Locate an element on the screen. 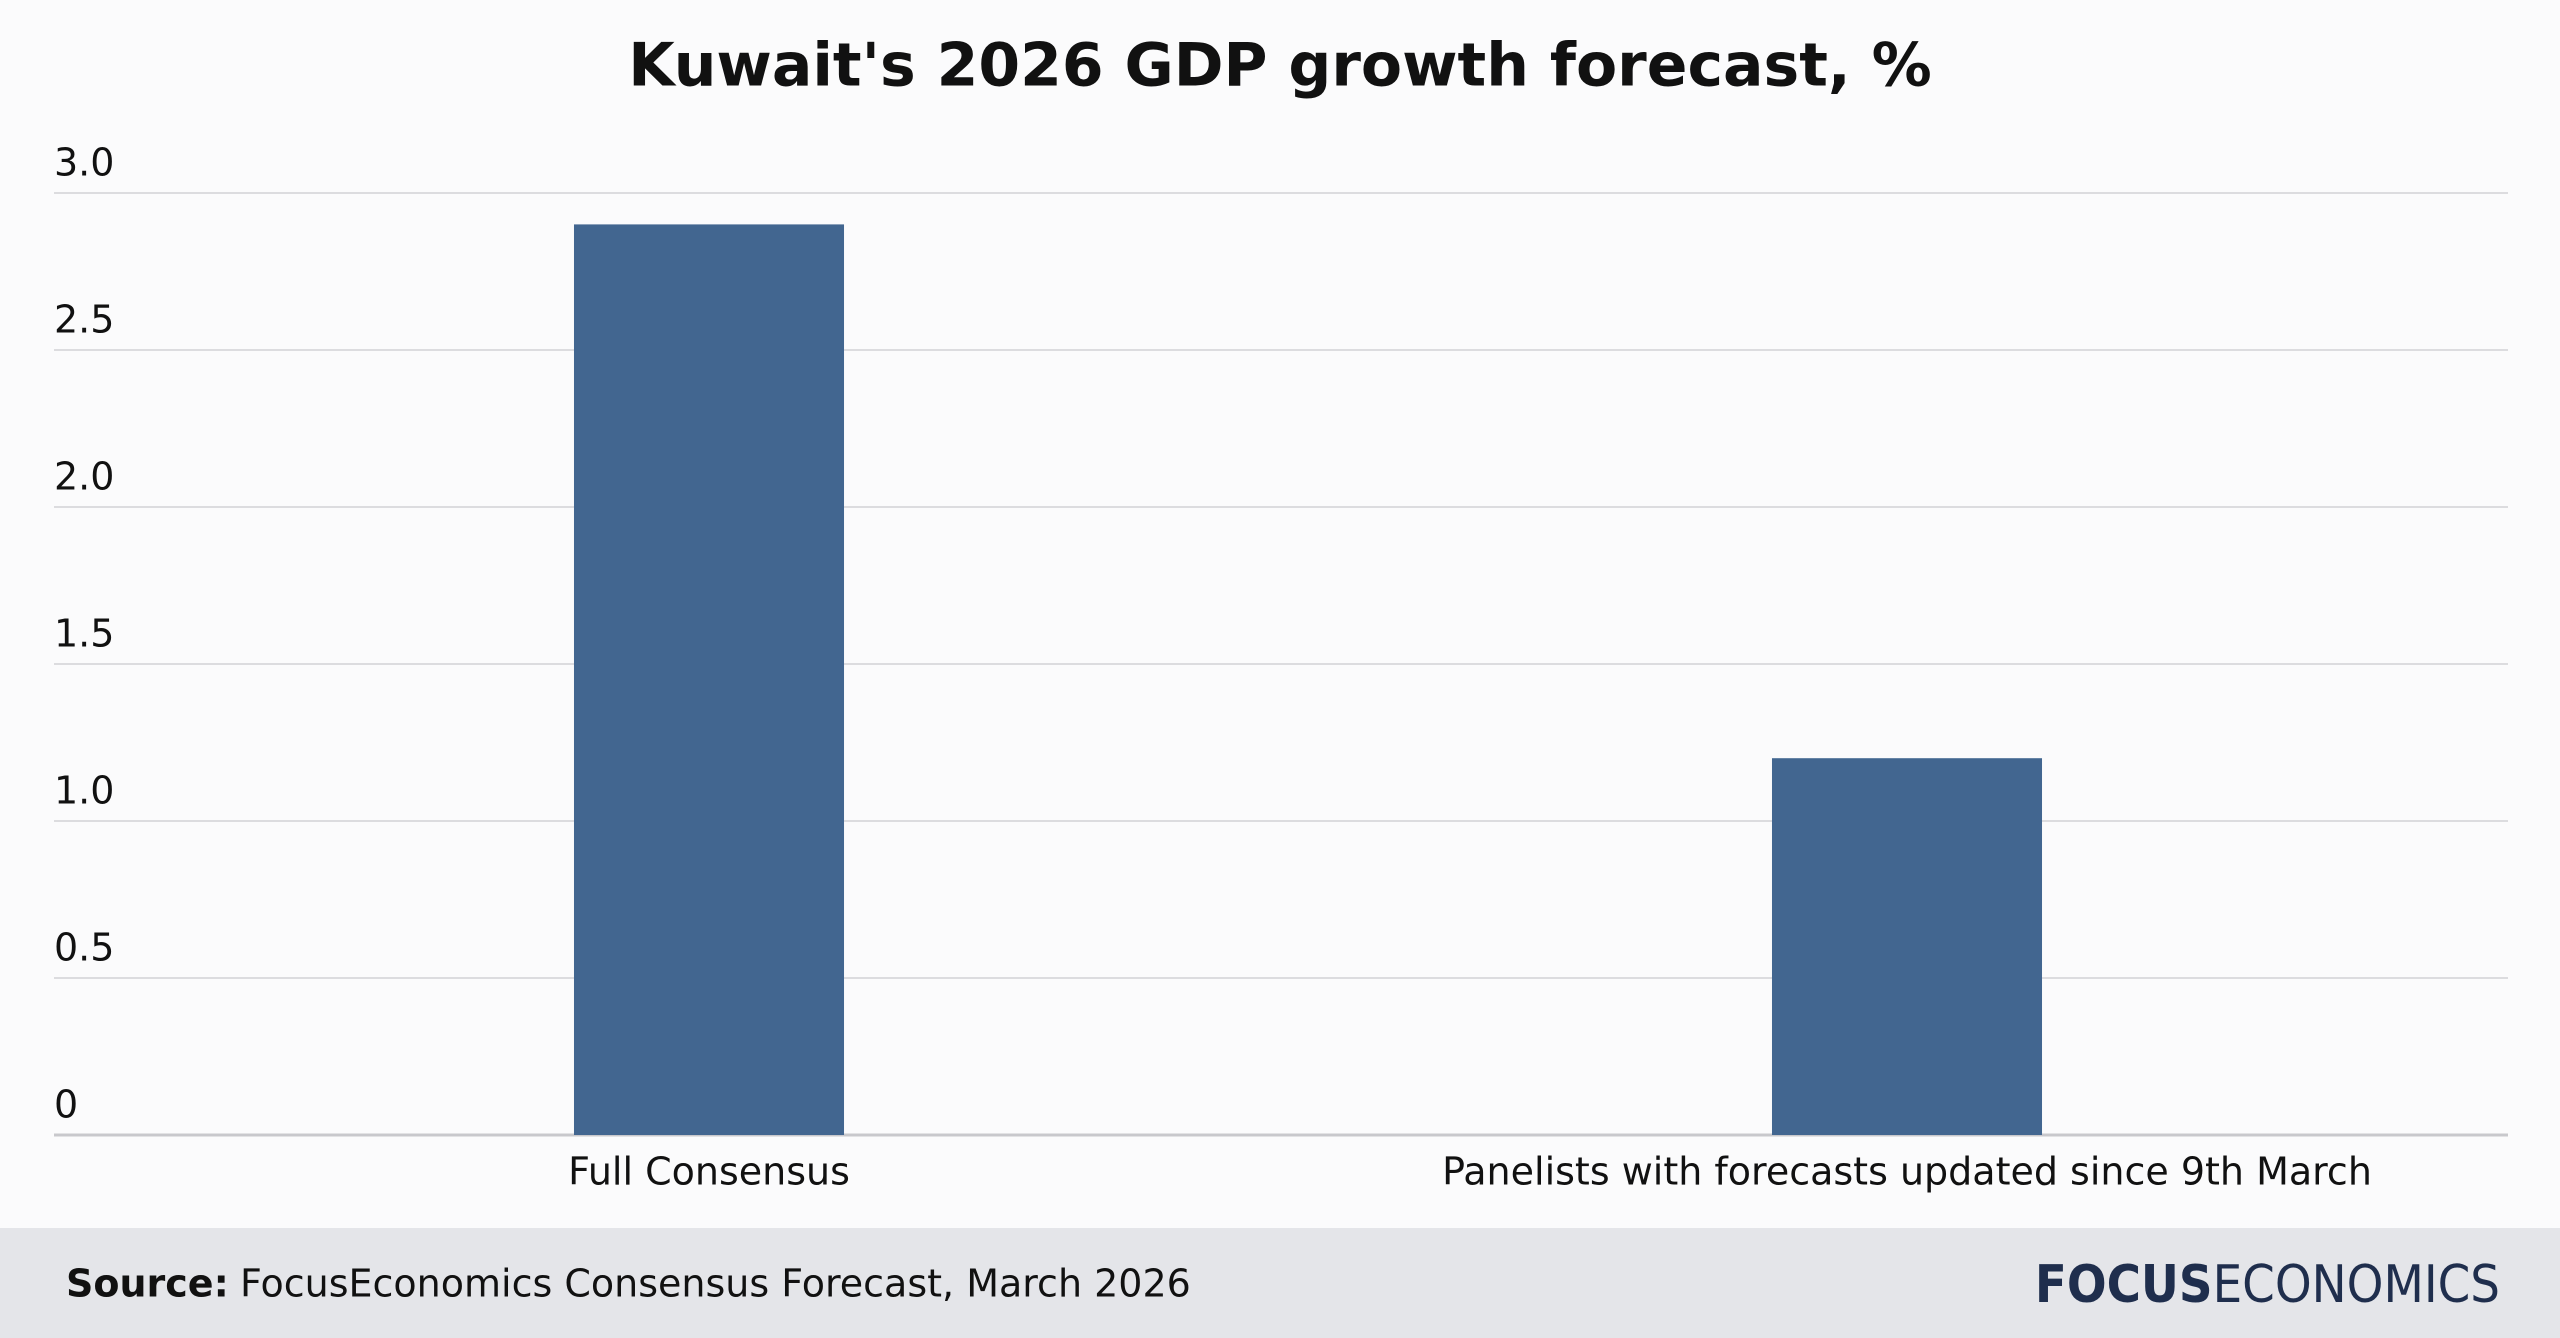 The width and height of the screenshot is (2560, 1338). y-tick-label: 0.5 is located at coordinates (84, 948).